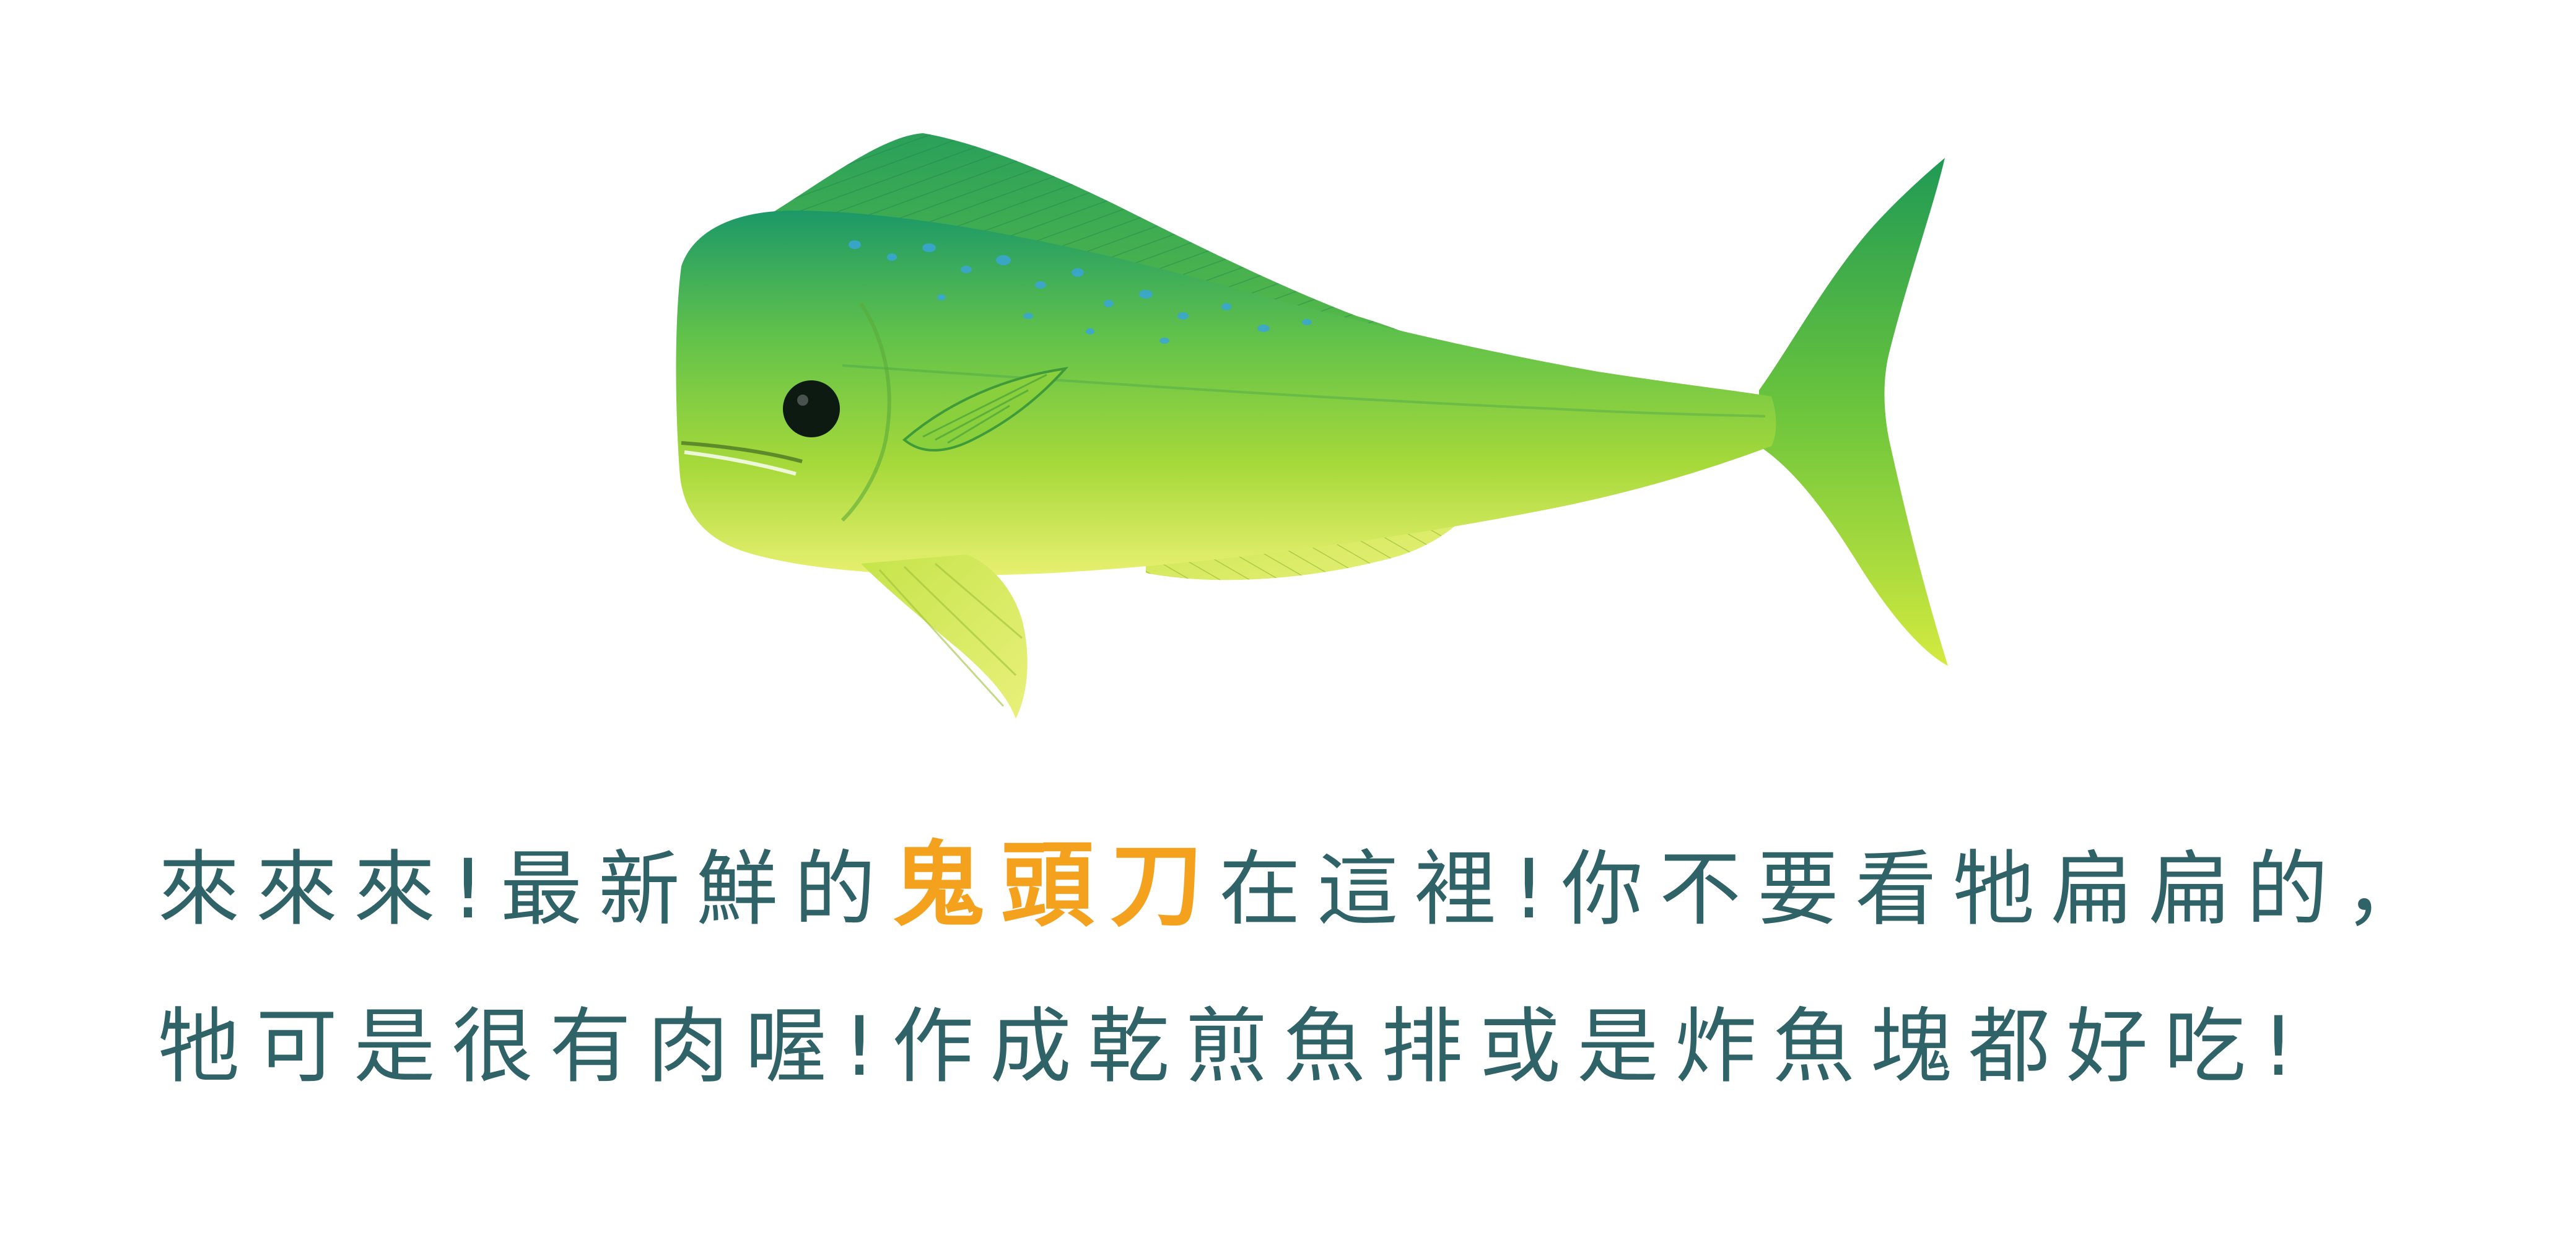 The image size is (2576, 1242). I want to click on fish-mouth, so click(742, 452).